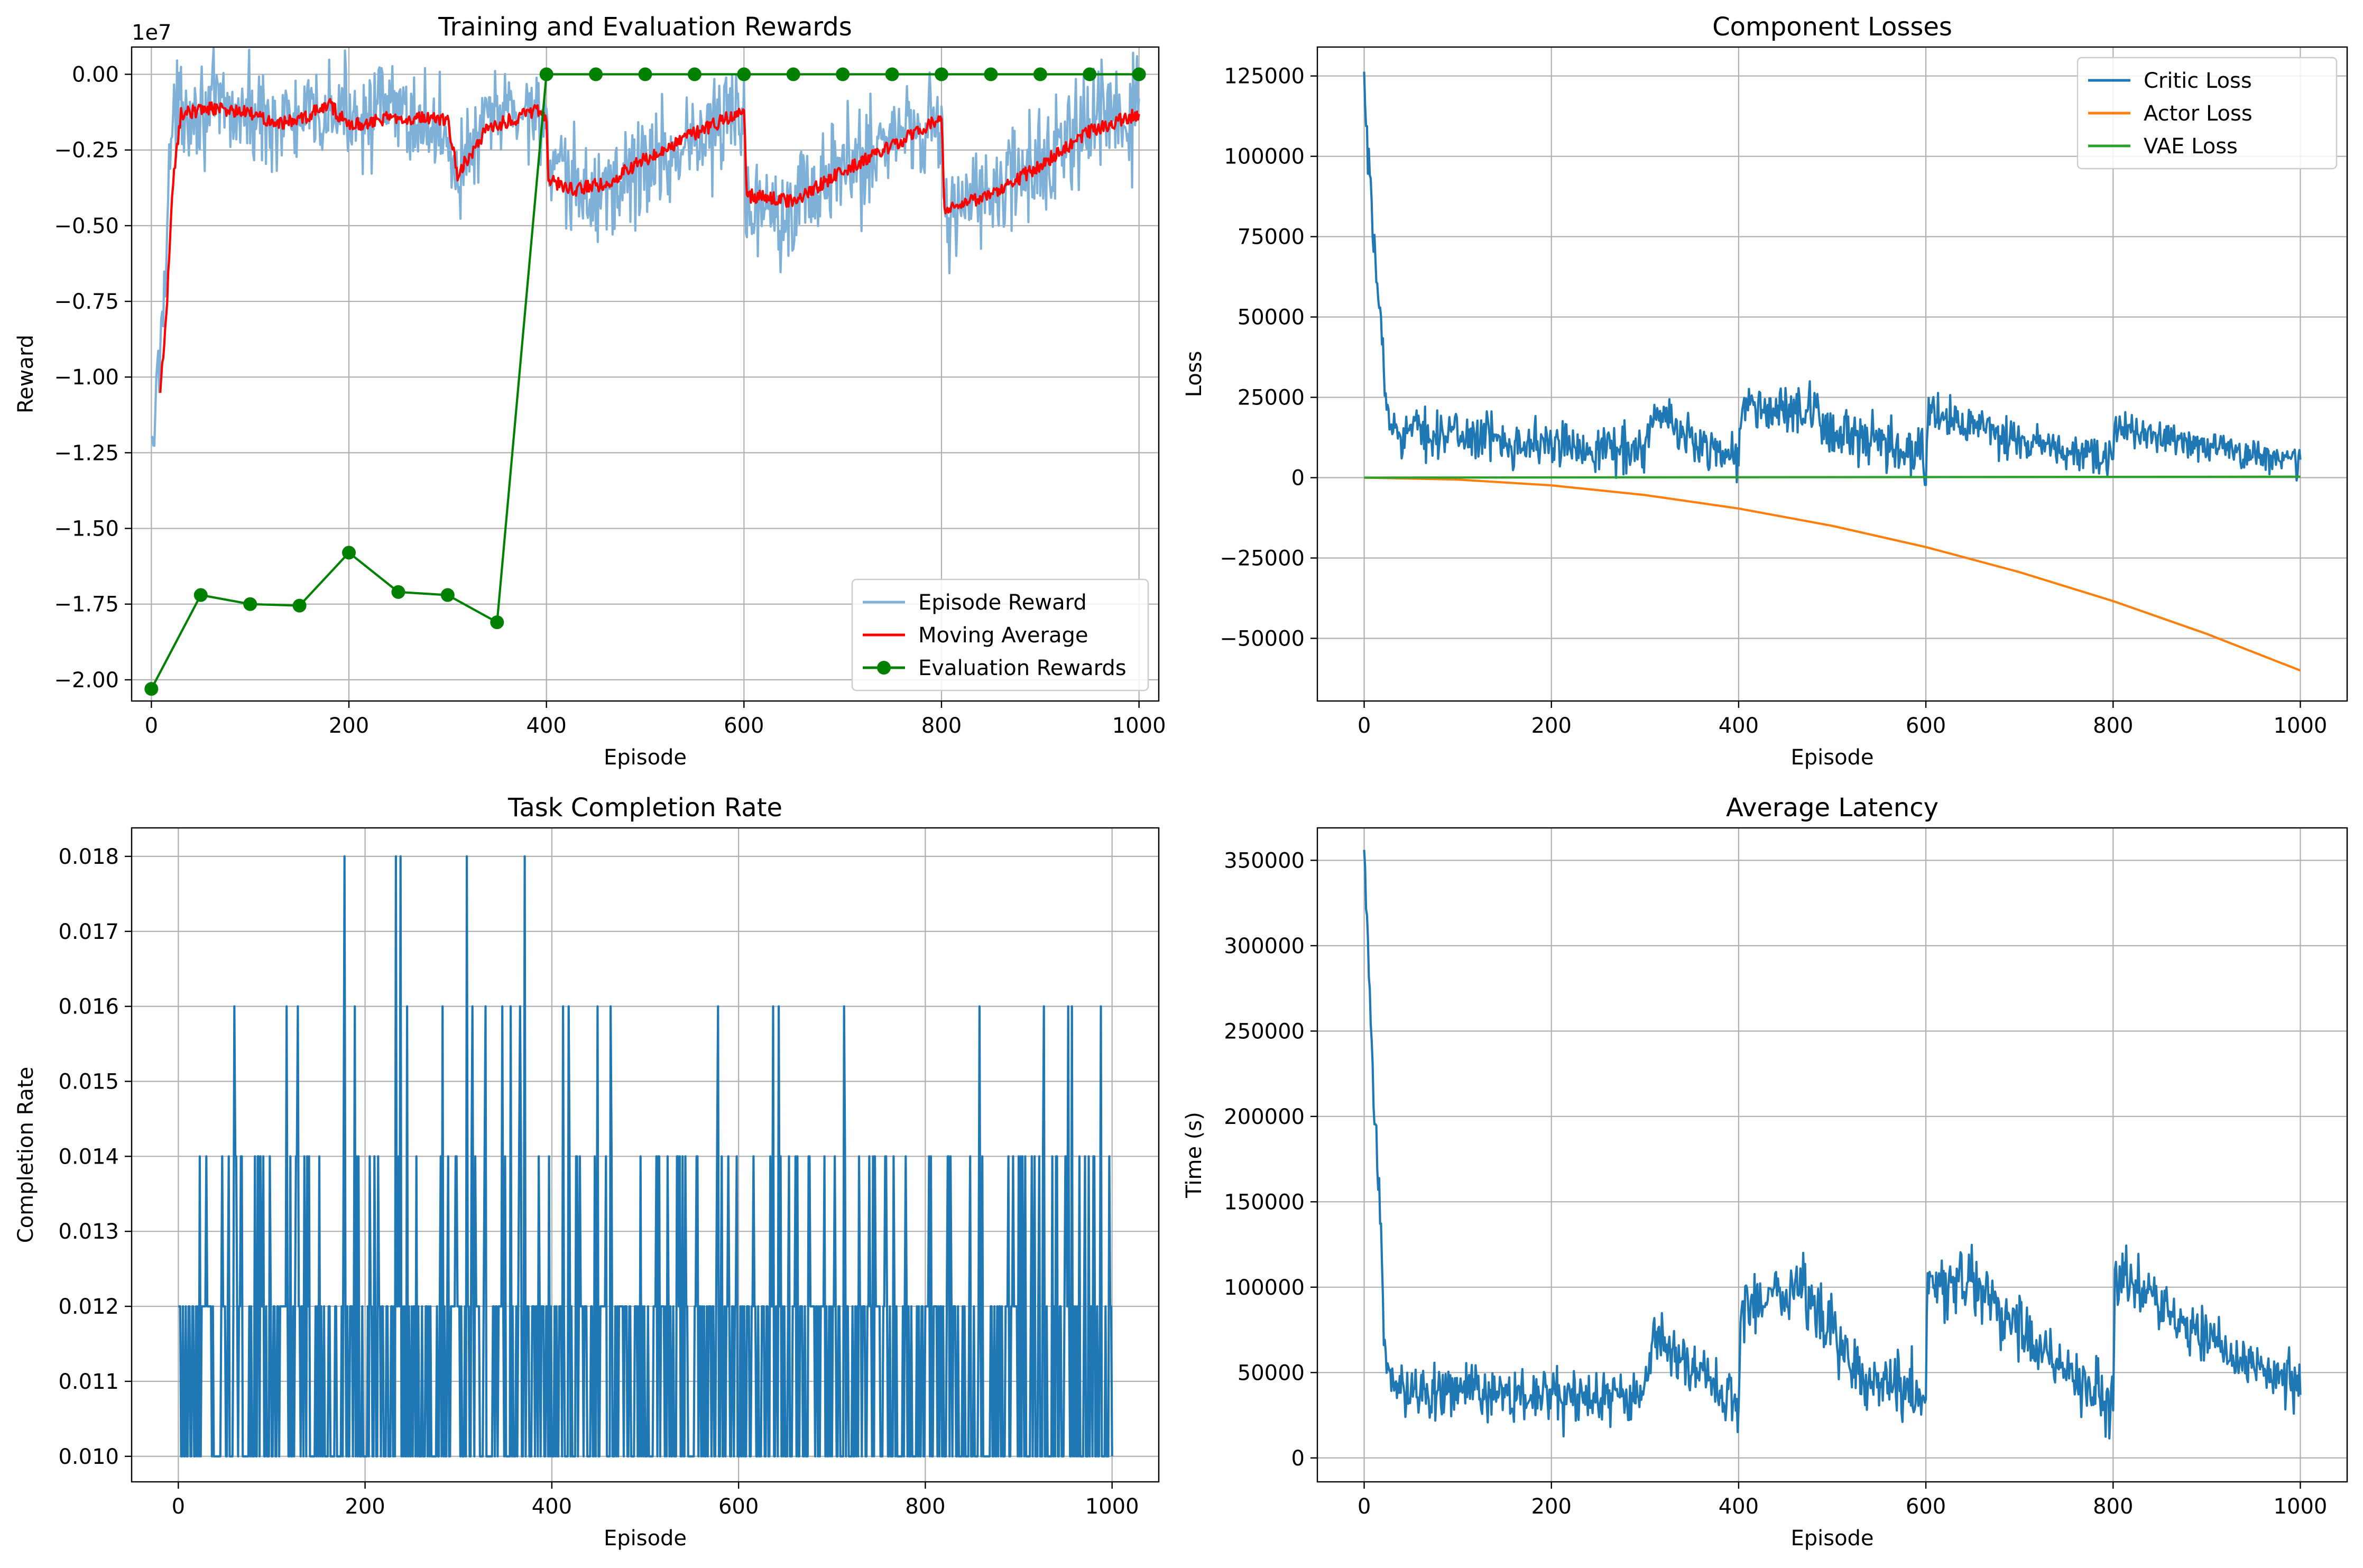 The height and width of the screenshot is (1568, 2363). What do you see at coordinates (1264, 1031) in the screenshot?
I see `y-tick-label: 250000` at bounding box center [1264, 1031].